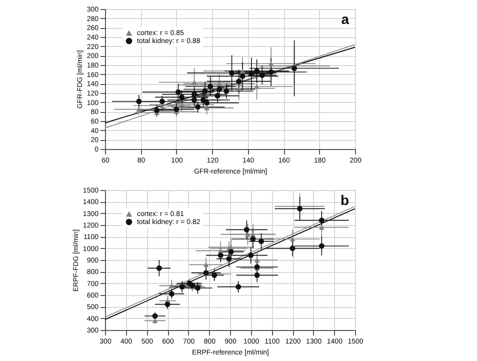  What do you see at coordinates (344, 200) in the screenshot?
I see `annotation: b` at bounding box center [344, 200].